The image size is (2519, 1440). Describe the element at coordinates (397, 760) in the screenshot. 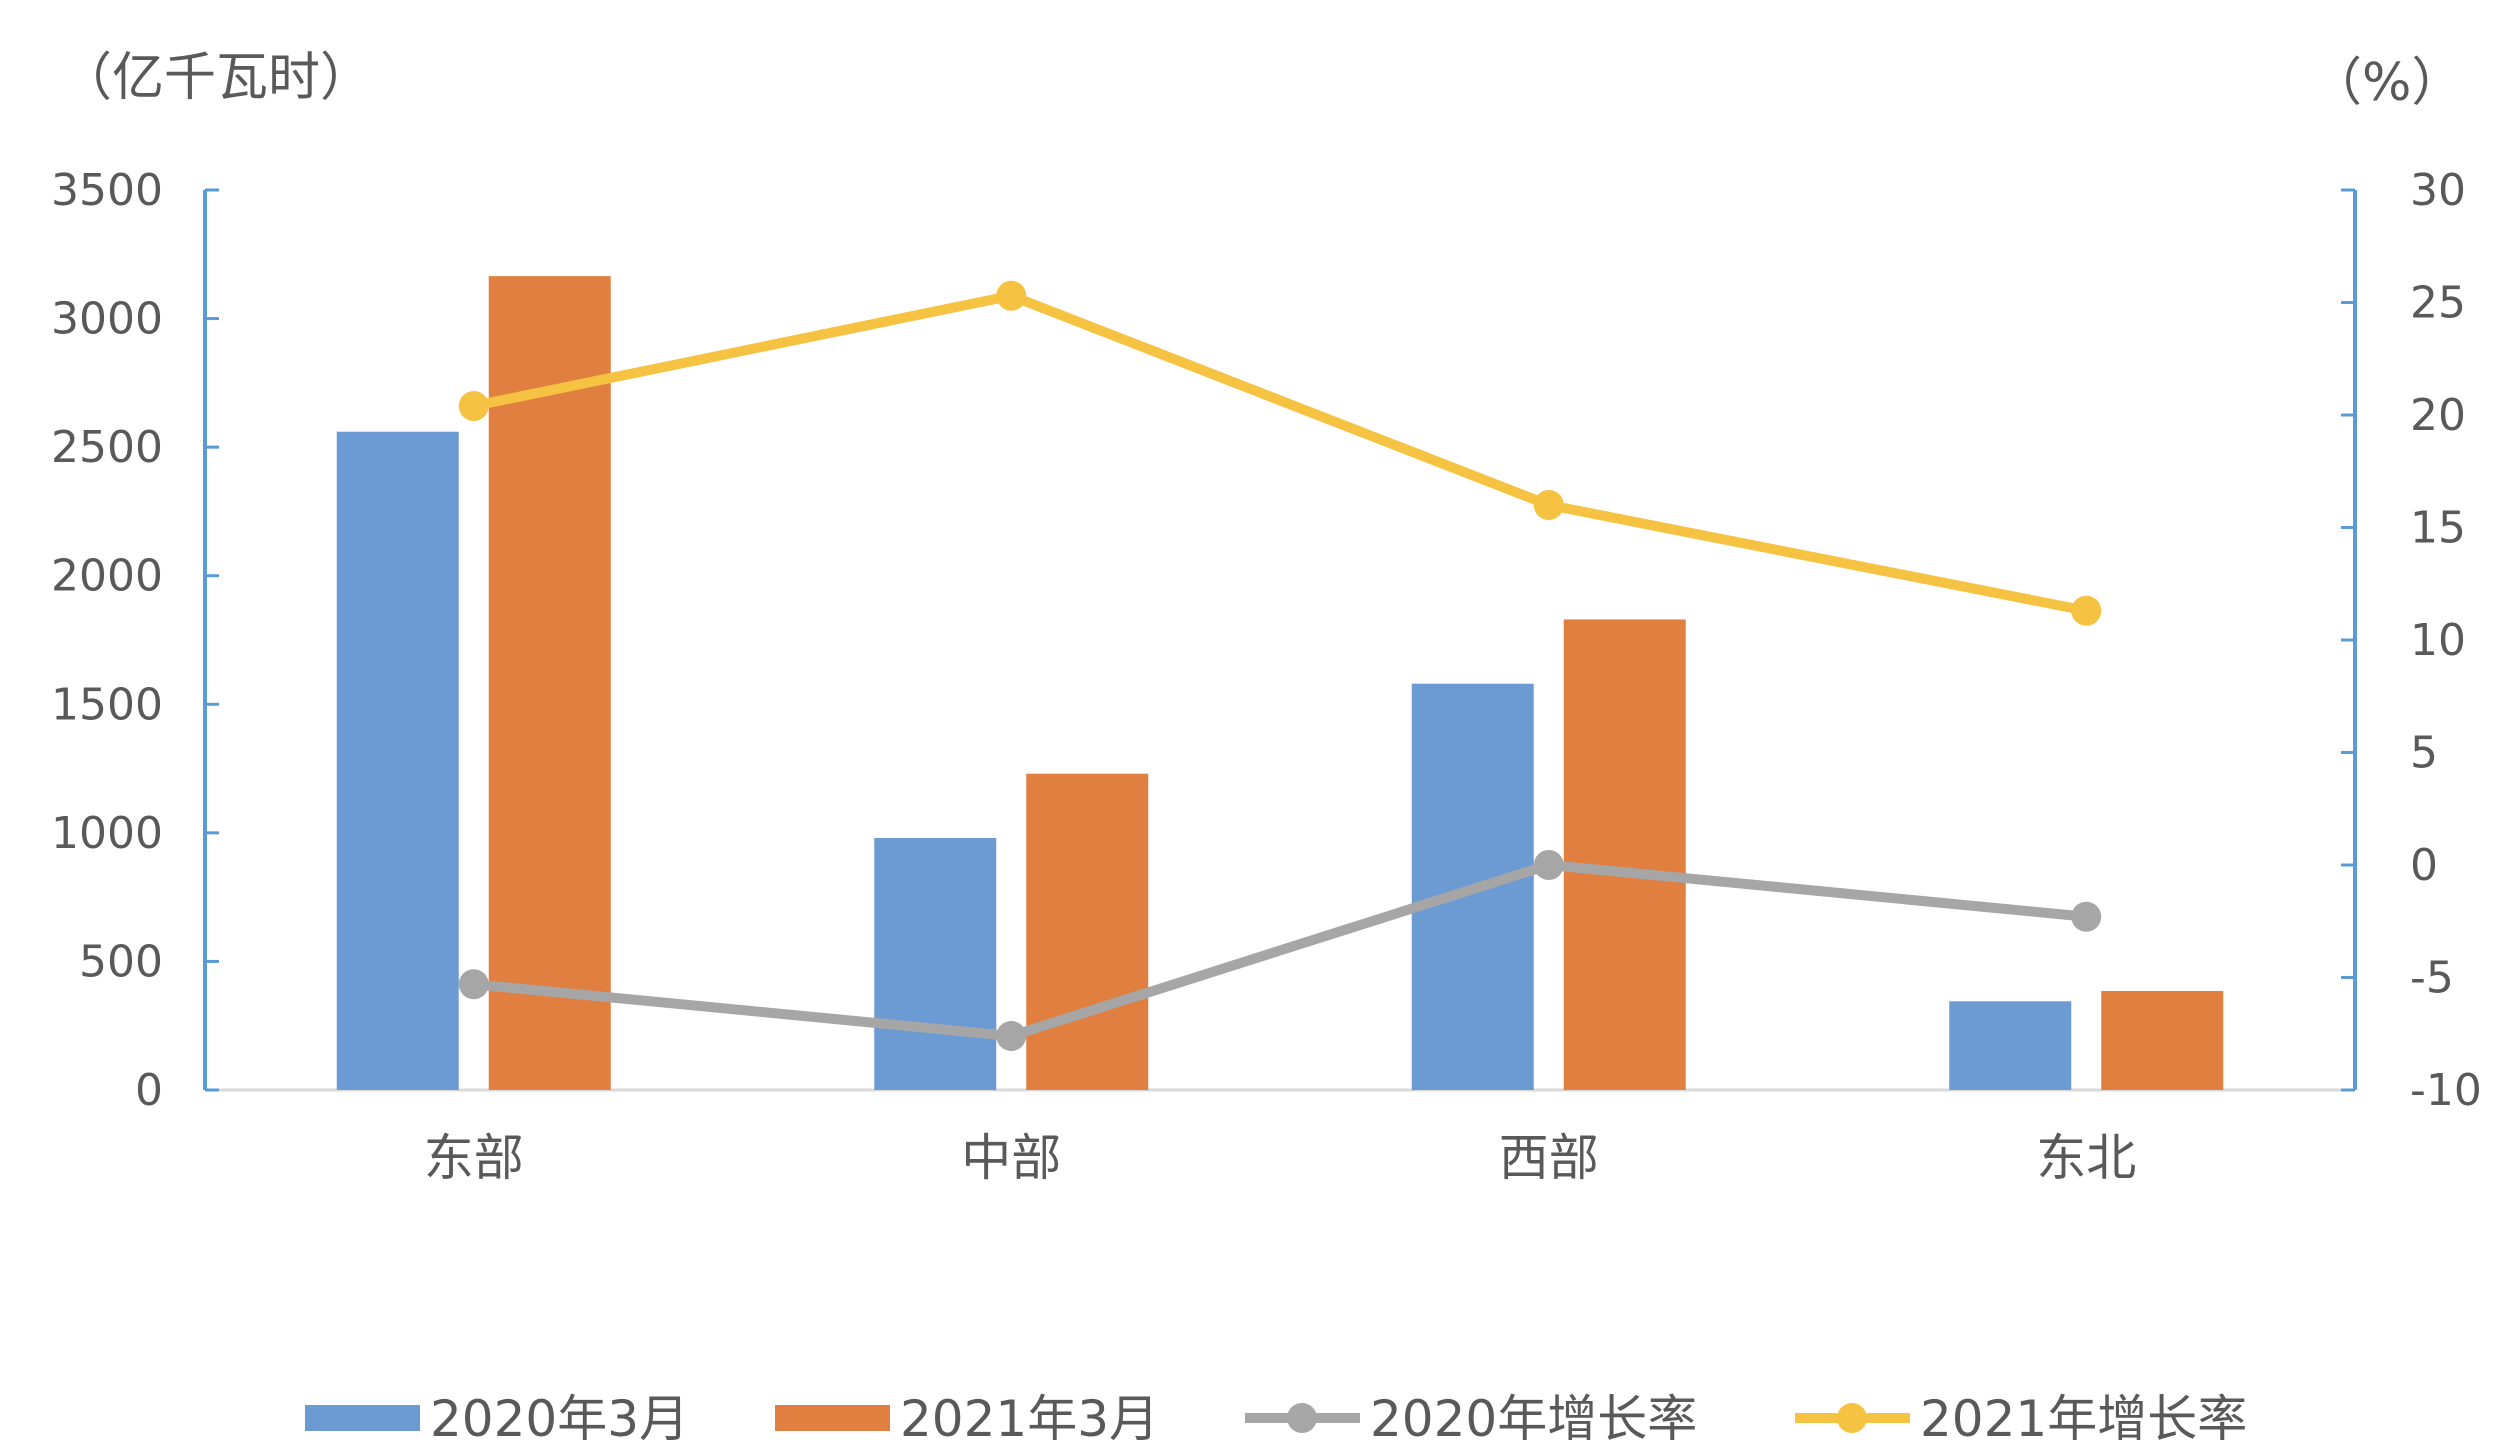

I see `bar-2020年3月-东部` at that location.